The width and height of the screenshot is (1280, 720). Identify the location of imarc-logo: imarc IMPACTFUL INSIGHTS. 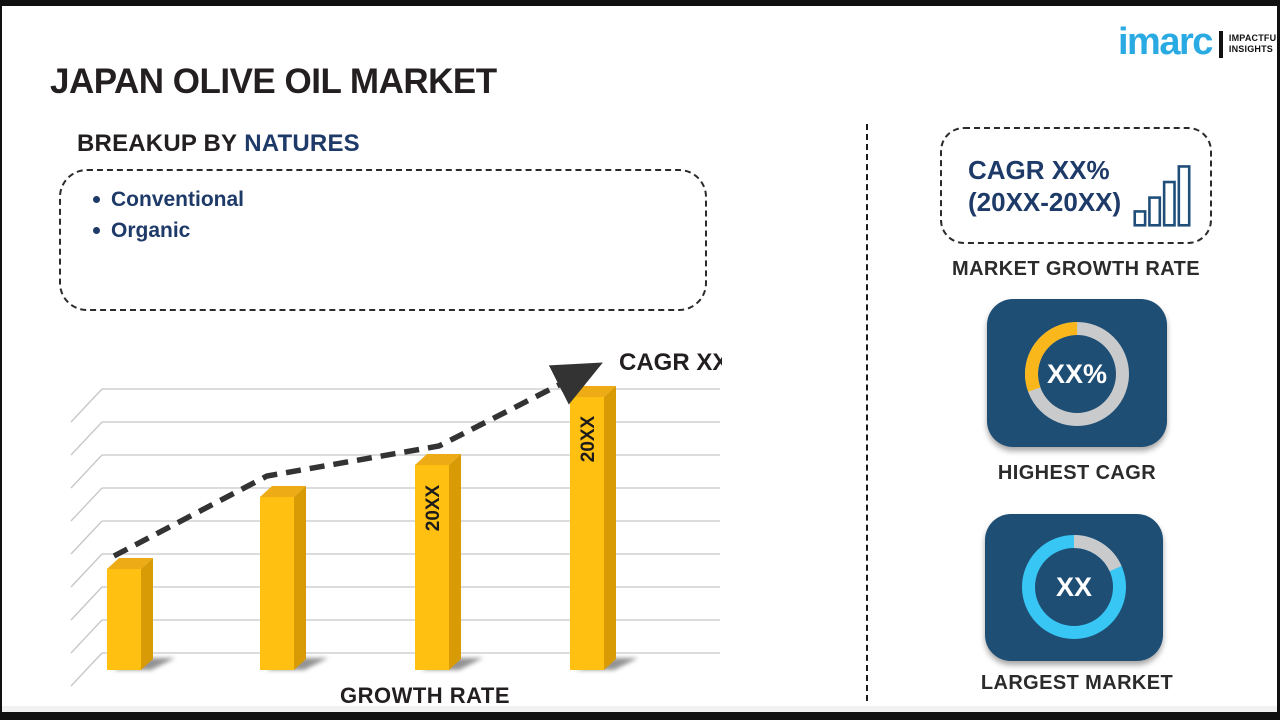
(1199, 42).